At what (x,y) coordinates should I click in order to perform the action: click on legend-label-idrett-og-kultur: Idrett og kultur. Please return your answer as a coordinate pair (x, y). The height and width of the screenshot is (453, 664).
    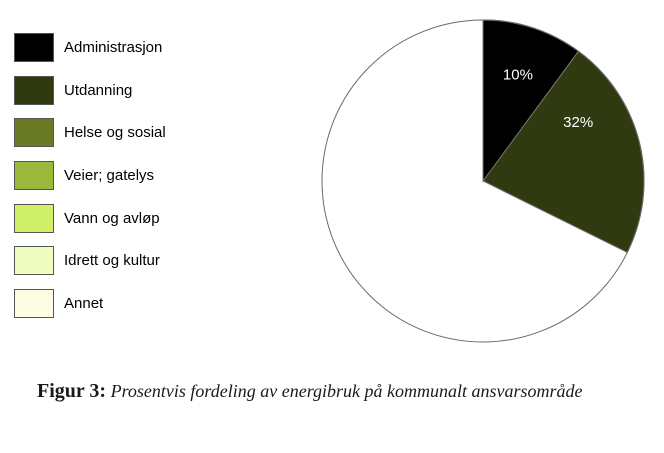
    Looking at the image, I should click on (112, 260).